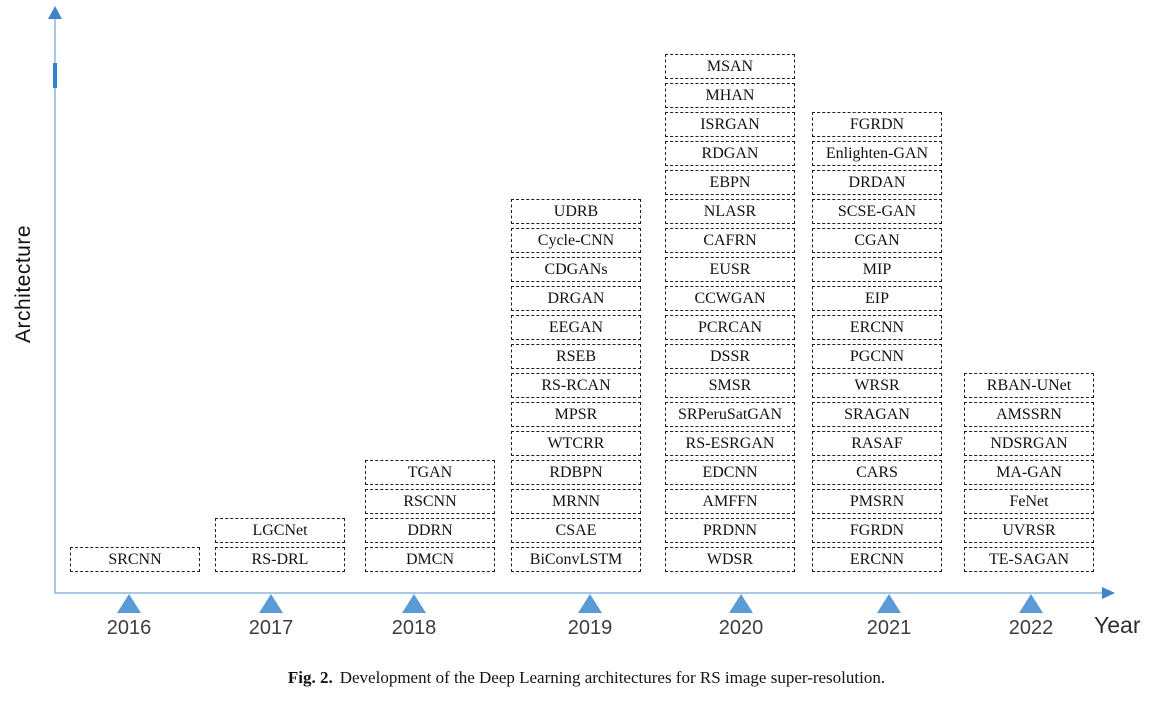  I want to click on year-label-2018: 2018, so click(414, 628).